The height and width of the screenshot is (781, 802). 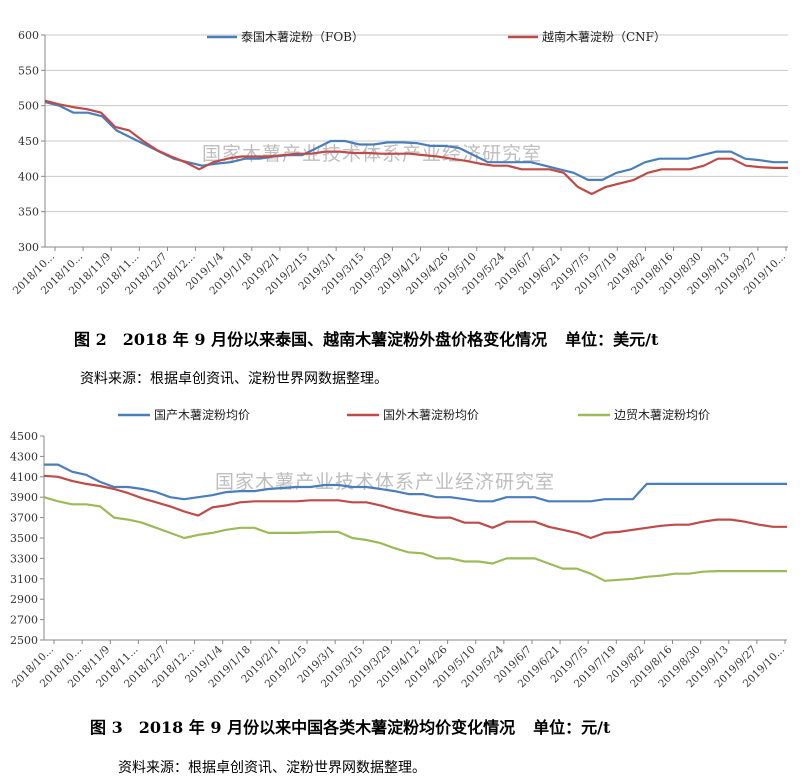 What do you see at coordinates (28, 212) in the screenshot?
I see `y-tick-label: 350` at bounding box center [28, 212].